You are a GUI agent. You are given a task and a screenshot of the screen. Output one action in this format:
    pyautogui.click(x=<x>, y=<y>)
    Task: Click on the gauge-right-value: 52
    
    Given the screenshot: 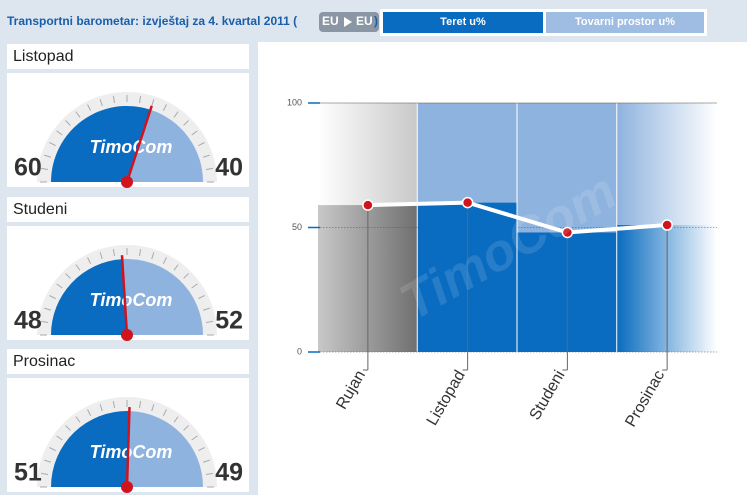 What is the action you would take?
    pyautogui.click(x=229, y=321)
    